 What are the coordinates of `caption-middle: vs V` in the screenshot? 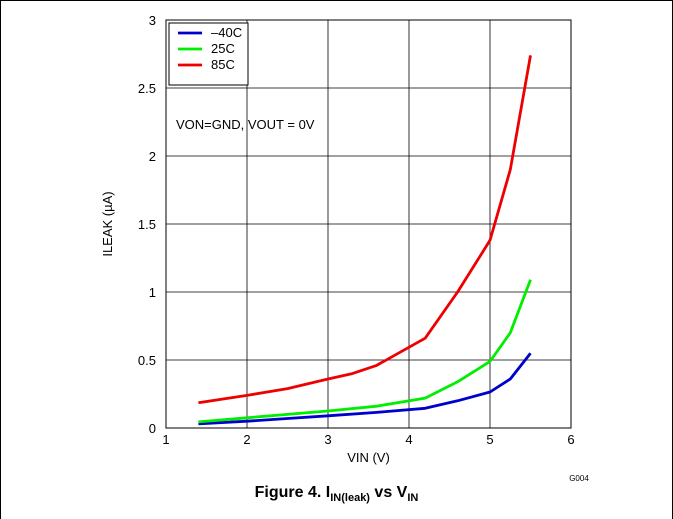 It's located at (388, 492).